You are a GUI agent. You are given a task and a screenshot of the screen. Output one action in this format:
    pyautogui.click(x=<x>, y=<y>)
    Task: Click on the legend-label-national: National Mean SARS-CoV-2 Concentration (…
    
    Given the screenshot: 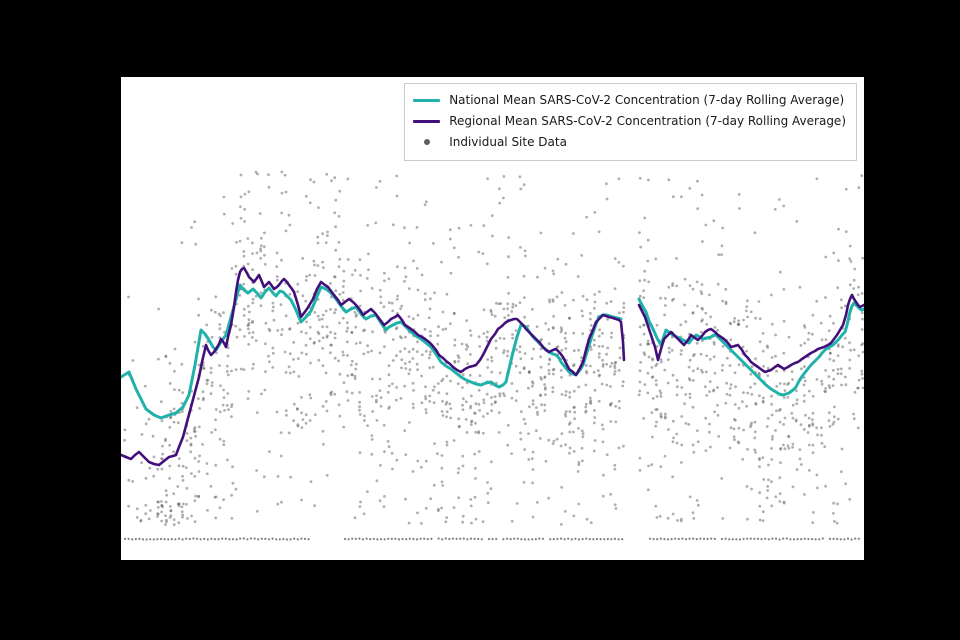 What is the action you would take?
    pyautogui.click(x=647, y=100)
    